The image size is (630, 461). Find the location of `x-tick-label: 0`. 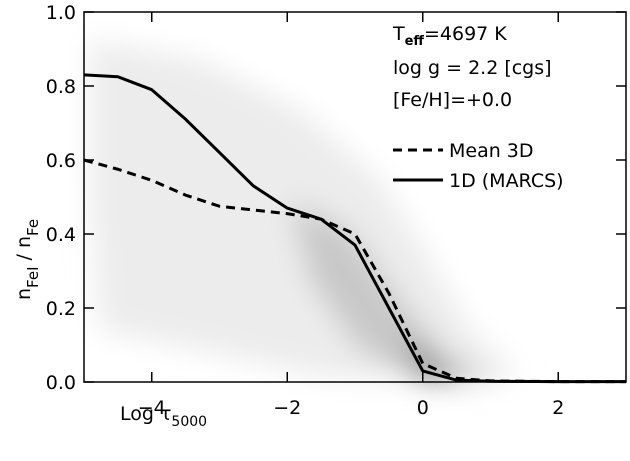

x-tick-label: 0 is located at coordinates (423, 408).